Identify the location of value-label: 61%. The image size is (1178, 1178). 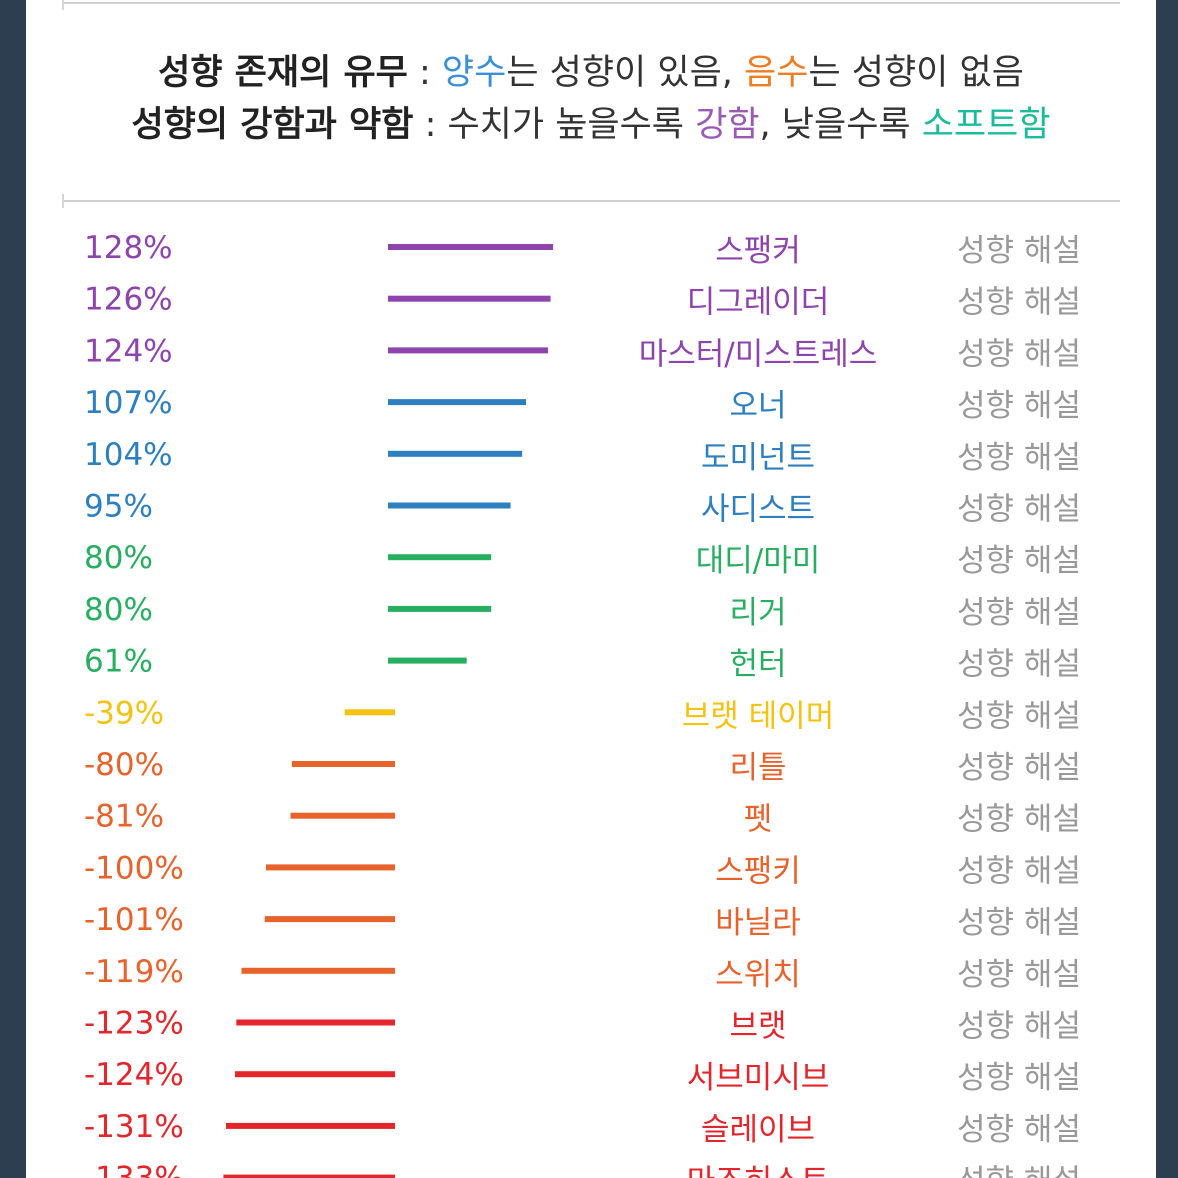
(118, 662).